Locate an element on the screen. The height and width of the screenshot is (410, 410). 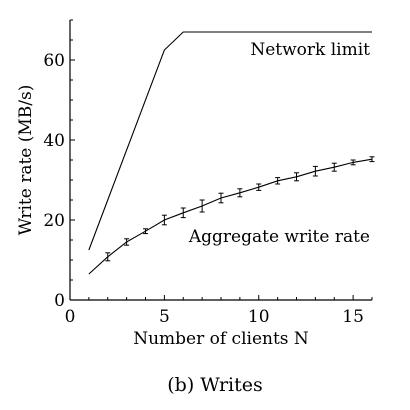
x-tick-label: 5 is located at coordinates (164, 317).